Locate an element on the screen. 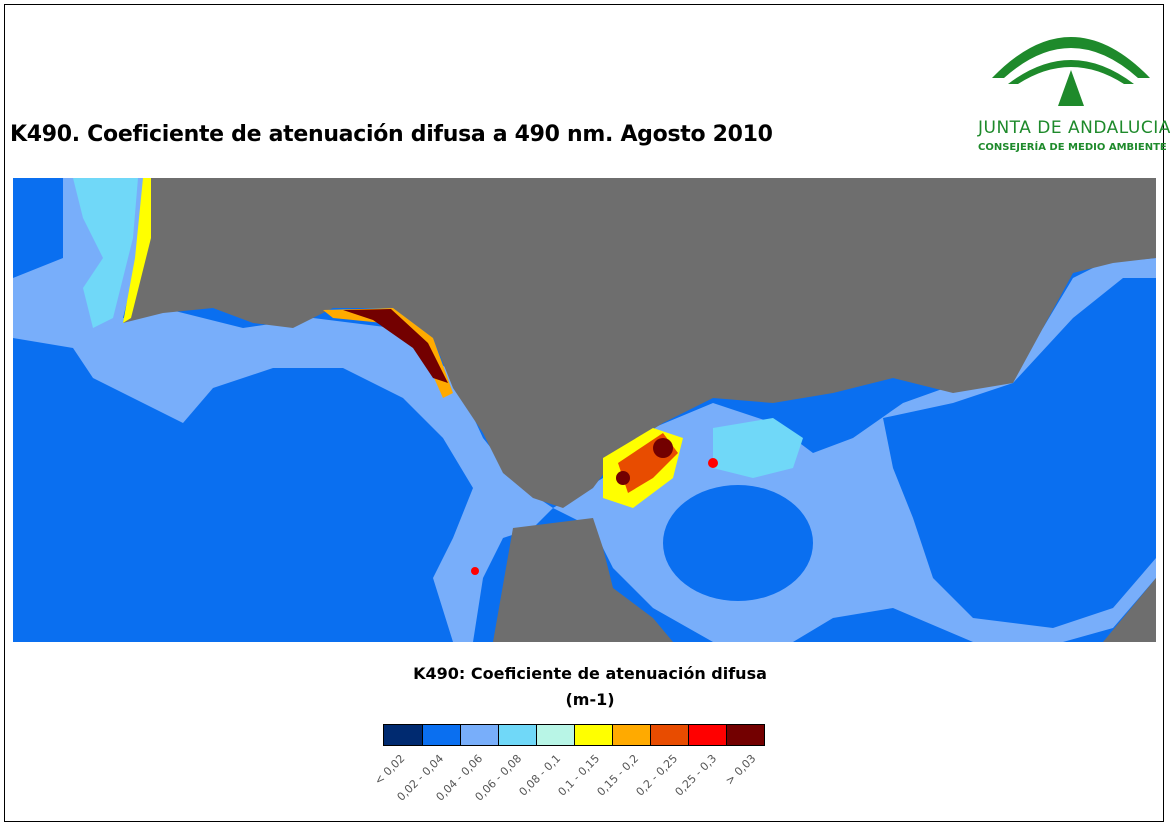  coastal-high-k490-cadiz is located at coordinates (388, 353).